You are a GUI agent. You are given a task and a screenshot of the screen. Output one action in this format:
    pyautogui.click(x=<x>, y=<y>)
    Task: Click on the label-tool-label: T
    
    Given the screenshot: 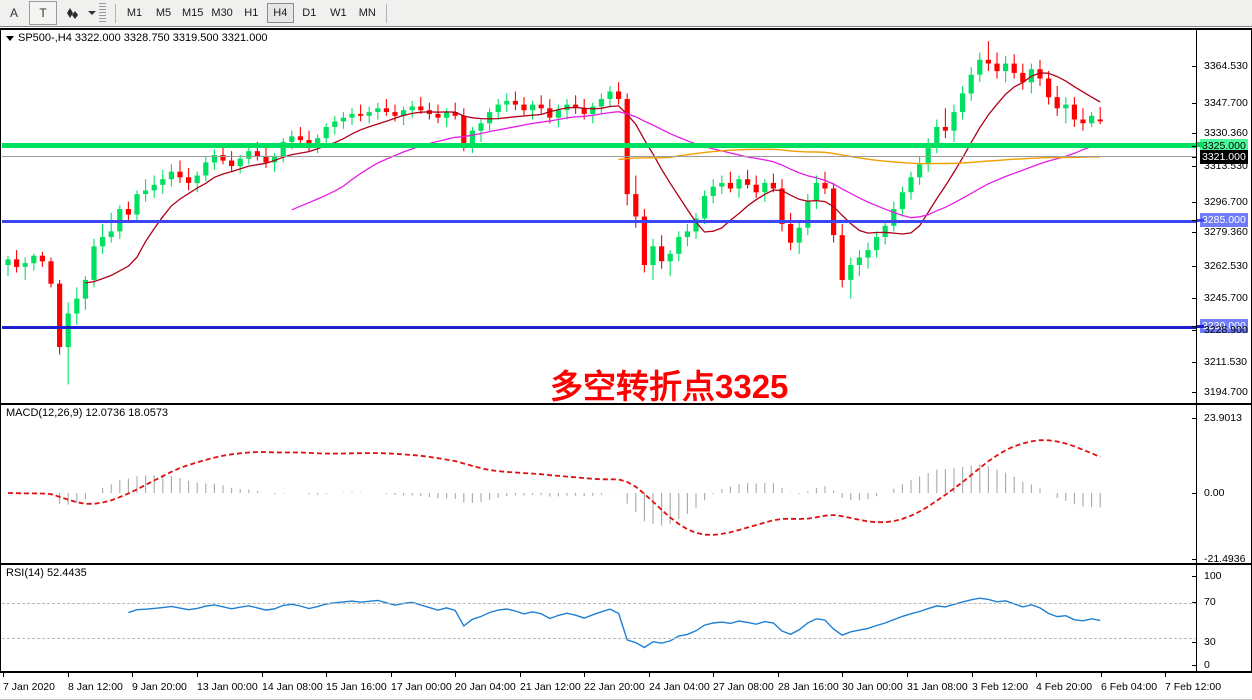 What is the action you would take?
    pyautogui.click(x=43, y=13)
    